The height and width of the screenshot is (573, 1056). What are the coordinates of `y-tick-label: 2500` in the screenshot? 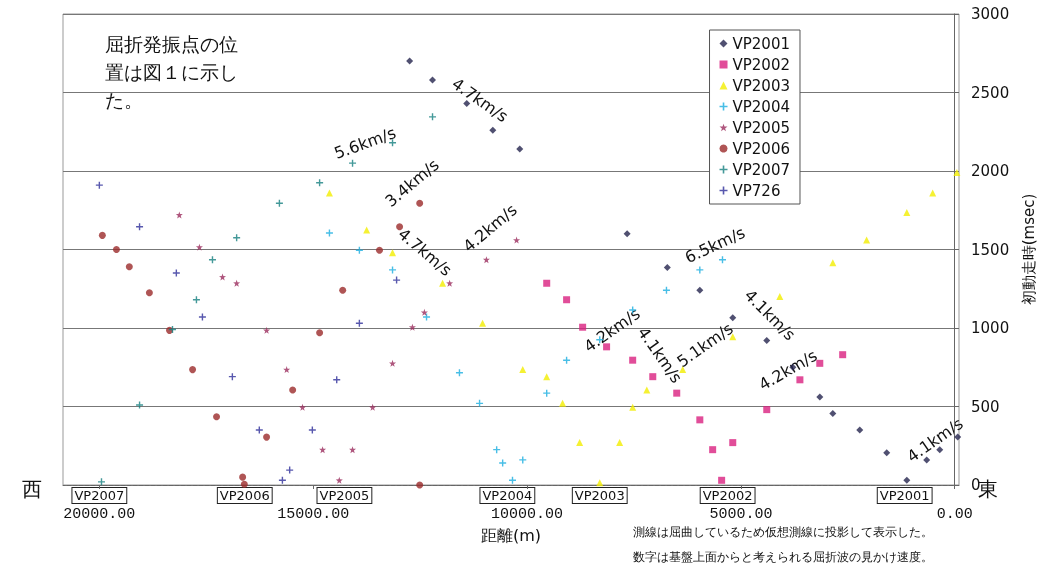 It's located at (990, 92).